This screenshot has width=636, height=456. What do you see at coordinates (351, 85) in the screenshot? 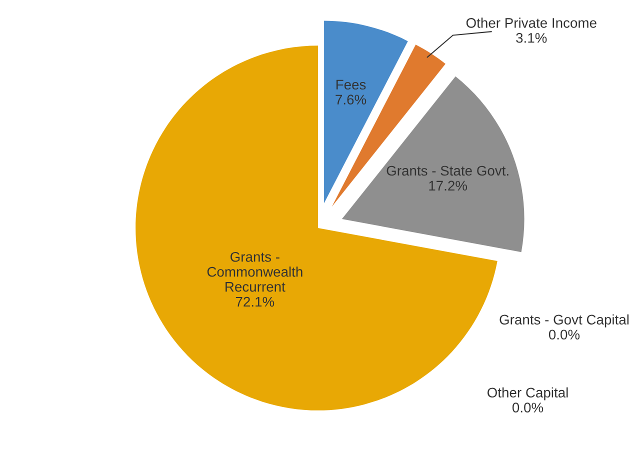
I see `slice-label: Fees` at bounding box center [351, 85].